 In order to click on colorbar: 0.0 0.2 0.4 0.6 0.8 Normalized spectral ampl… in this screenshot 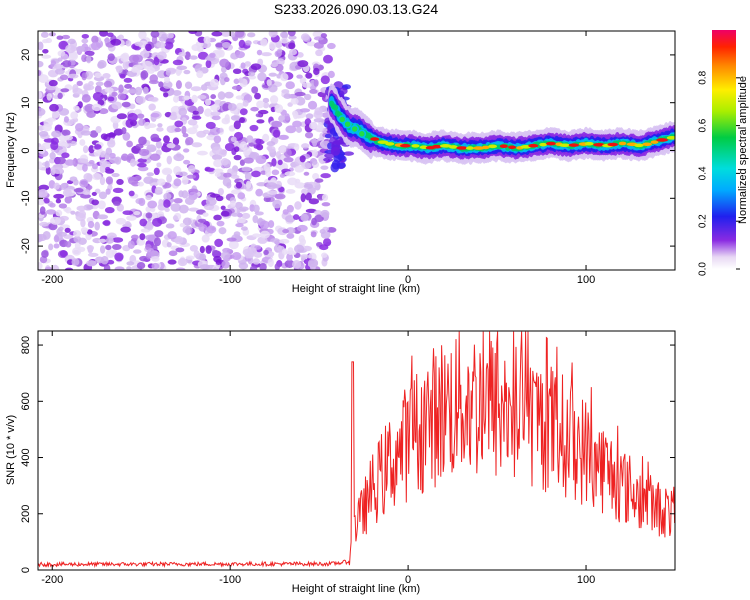, I will do `click(723, 153)`.